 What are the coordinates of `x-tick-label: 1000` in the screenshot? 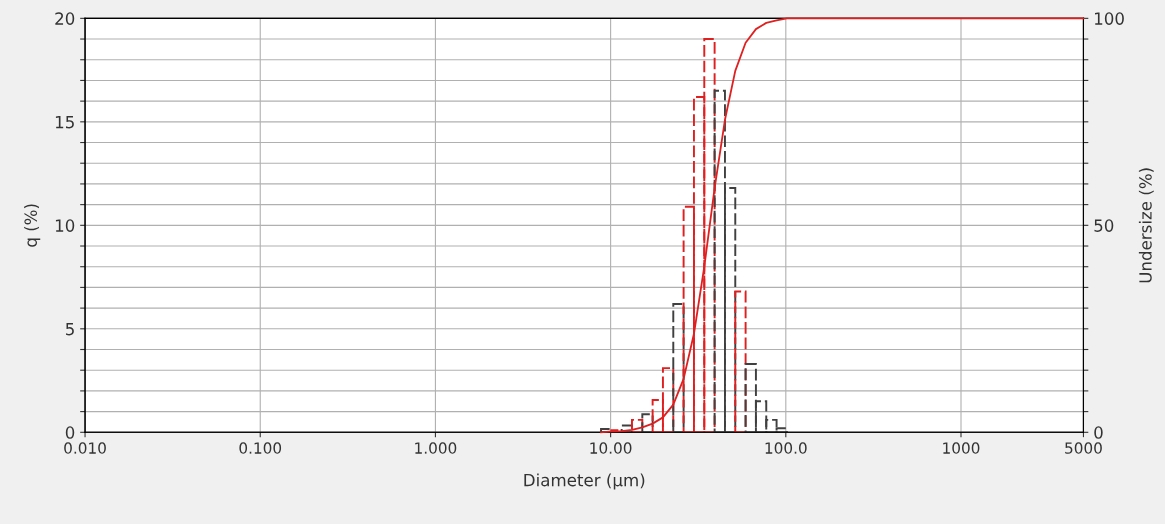 It's located at (961, 448).